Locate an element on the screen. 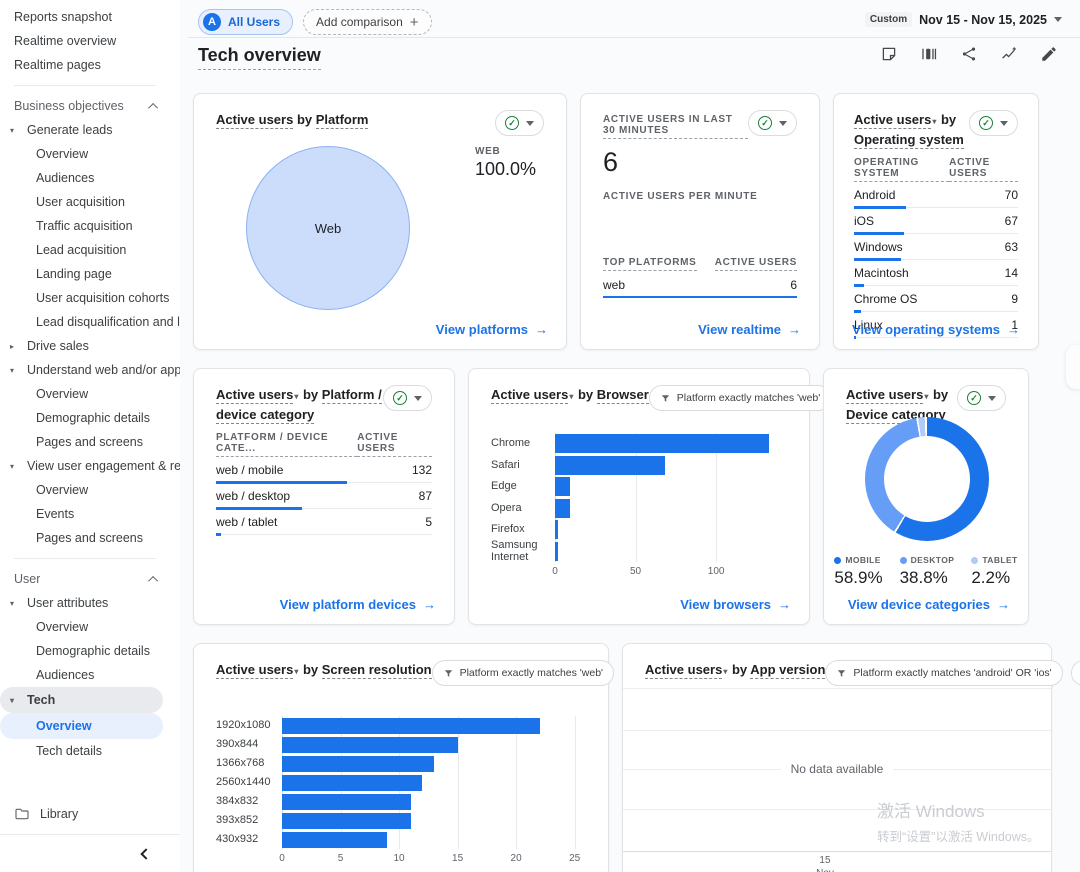  comparison-icon is located at coordinates (929, 54).